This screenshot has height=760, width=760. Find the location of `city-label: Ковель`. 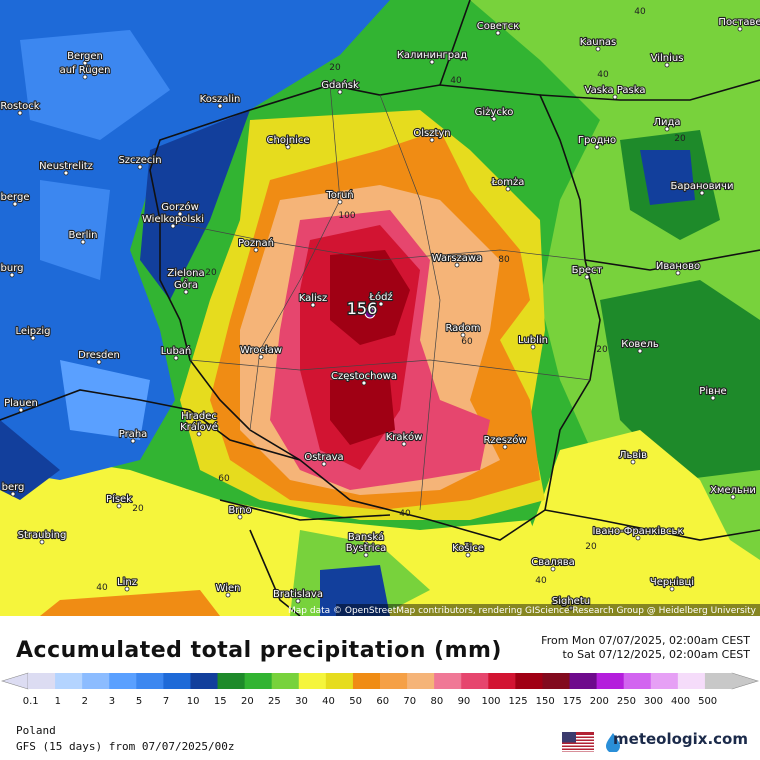

city-label: Ковель is located at coordinates (640, 344).